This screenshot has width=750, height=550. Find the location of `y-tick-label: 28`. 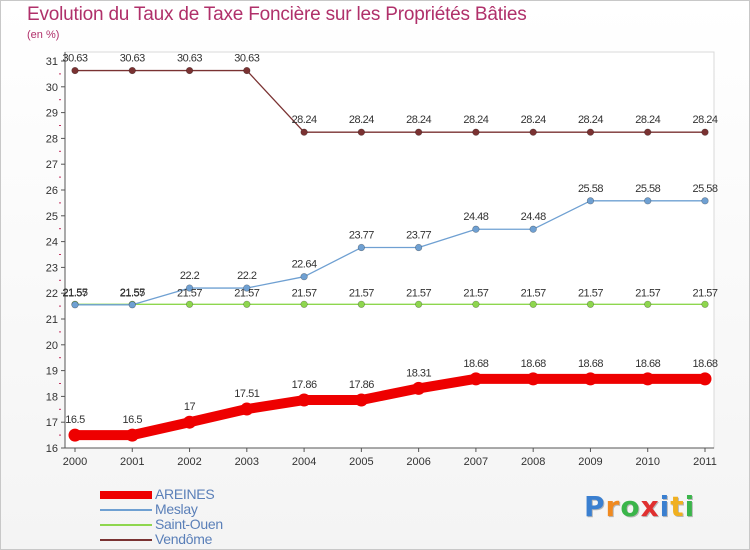

y-tick-label: 28 is located at coordinates (52, 139).